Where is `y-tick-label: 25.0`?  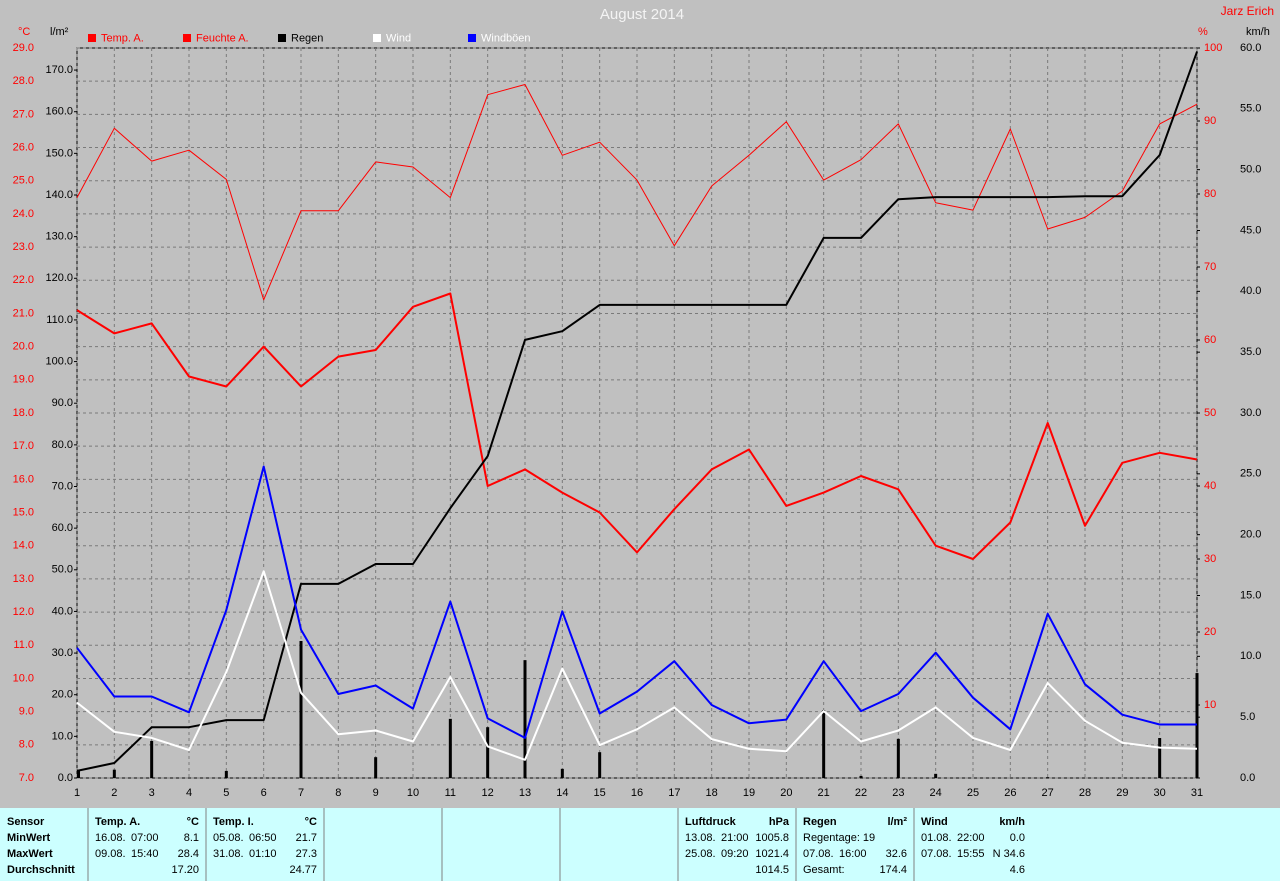
y-tick-label: 25.0 is located at coordinates (23, 181).